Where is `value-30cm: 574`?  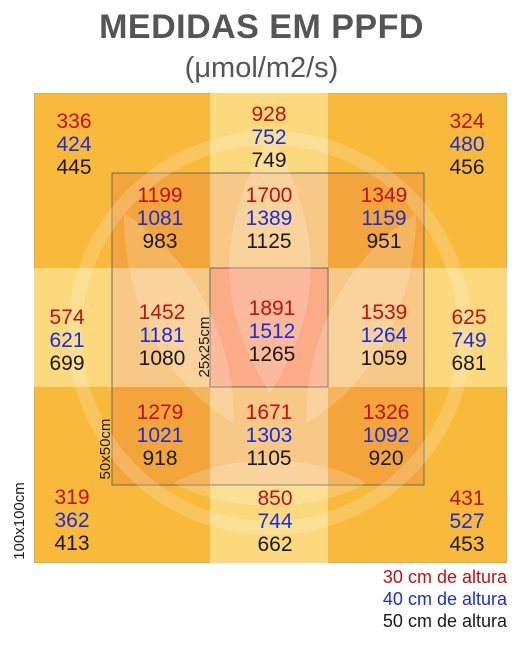 value-30cm: 574 is located at coordinates (67, 317).